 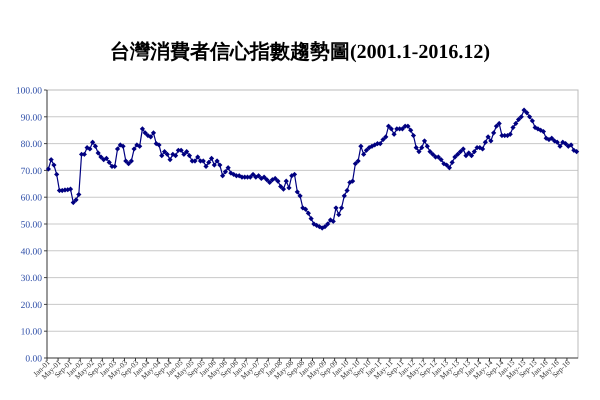 What do you see at coordinates (31, 279) in the screenshot?
I see `y-tick-label: 30.00` at bounding box center [31, 279].